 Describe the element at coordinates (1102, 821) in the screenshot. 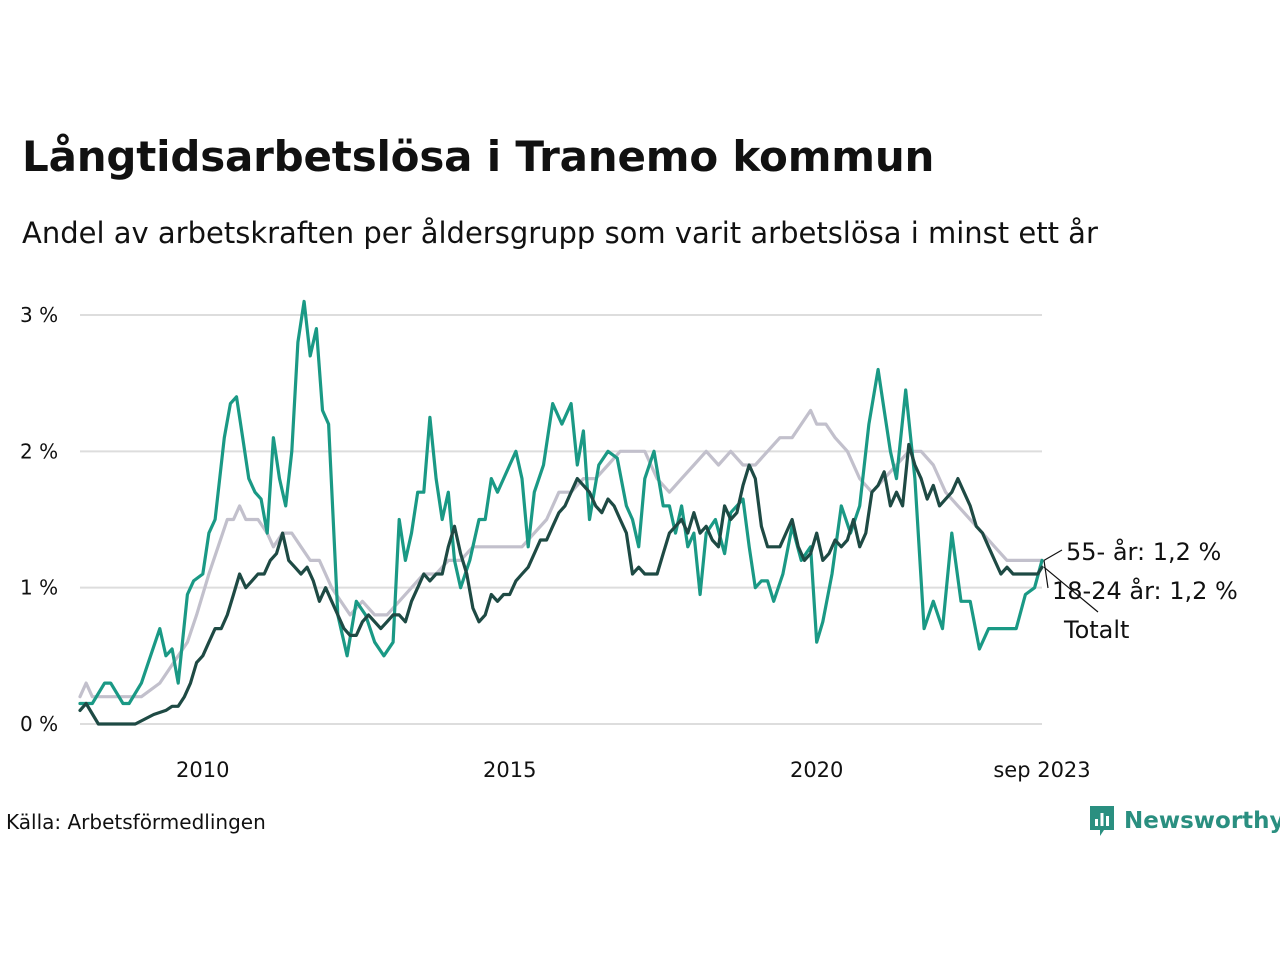

I see `newsworthy-logo-icon` at that location.